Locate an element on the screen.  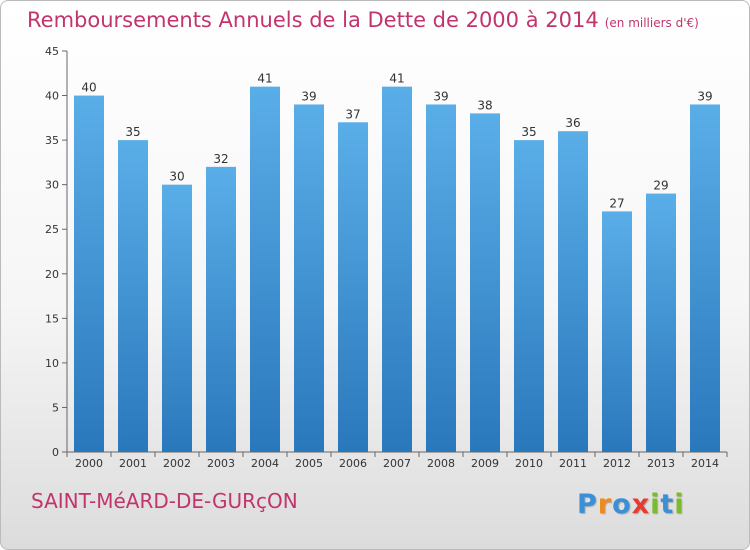
commune-name: SAINT-MéARD-DE-GURçON is located at coordinates (164, 501).